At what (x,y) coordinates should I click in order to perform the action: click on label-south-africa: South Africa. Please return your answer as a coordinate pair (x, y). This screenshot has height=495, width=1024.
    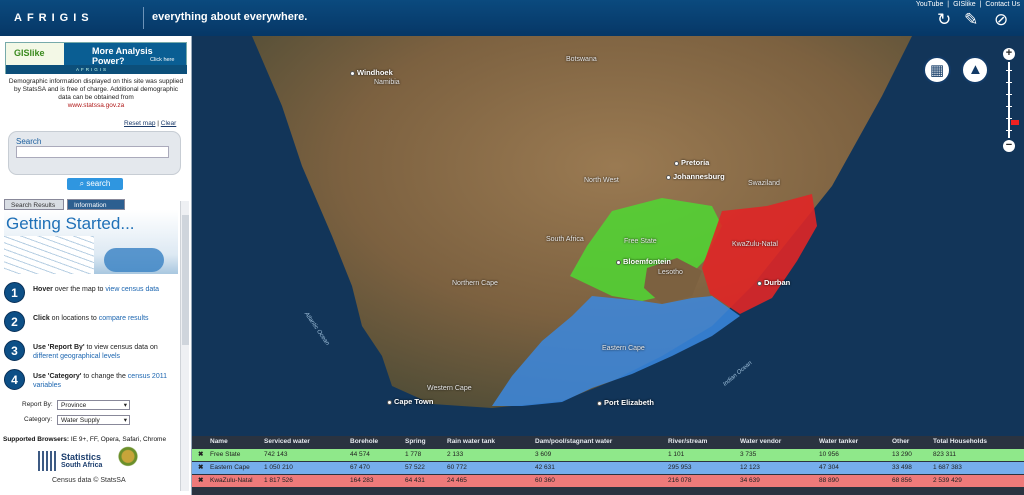
    Looking at the image, I should click on (565, 239).